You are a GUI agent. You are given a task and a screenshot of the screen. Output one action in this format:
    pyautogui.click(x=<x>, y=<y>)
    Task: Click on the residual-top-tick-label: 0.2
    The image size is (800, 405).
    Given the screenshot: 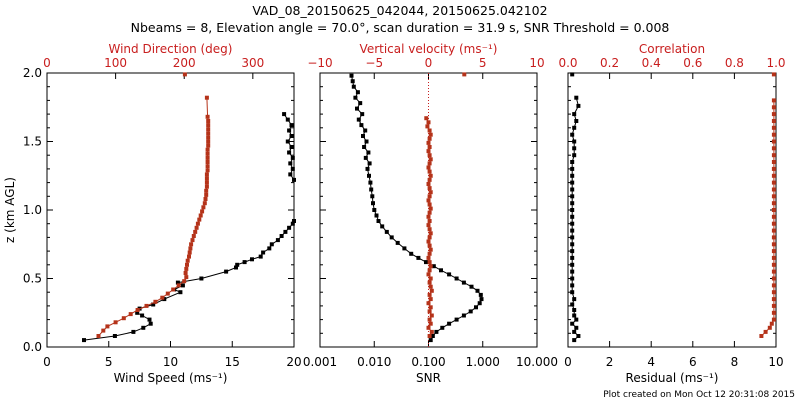 What is the action you would take?
    pyautogui.click(x=609, y=63)
    